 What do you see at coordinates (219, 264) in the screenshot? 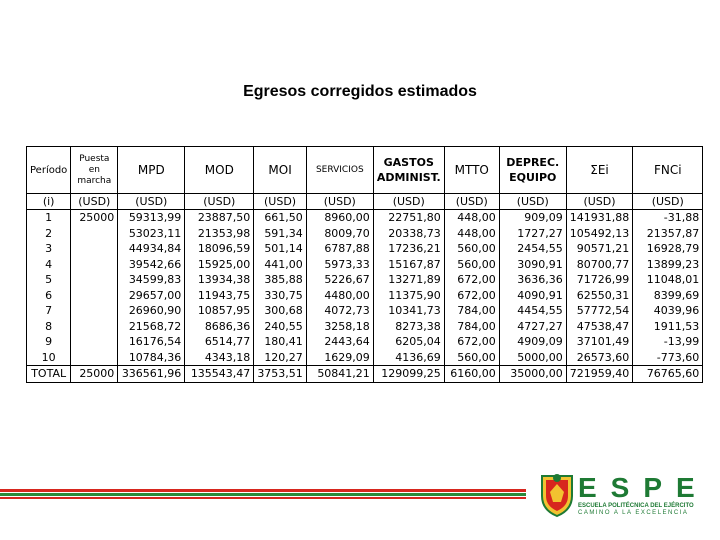
I see `table-cell: 15925,00` at bounding box center [219, 264].